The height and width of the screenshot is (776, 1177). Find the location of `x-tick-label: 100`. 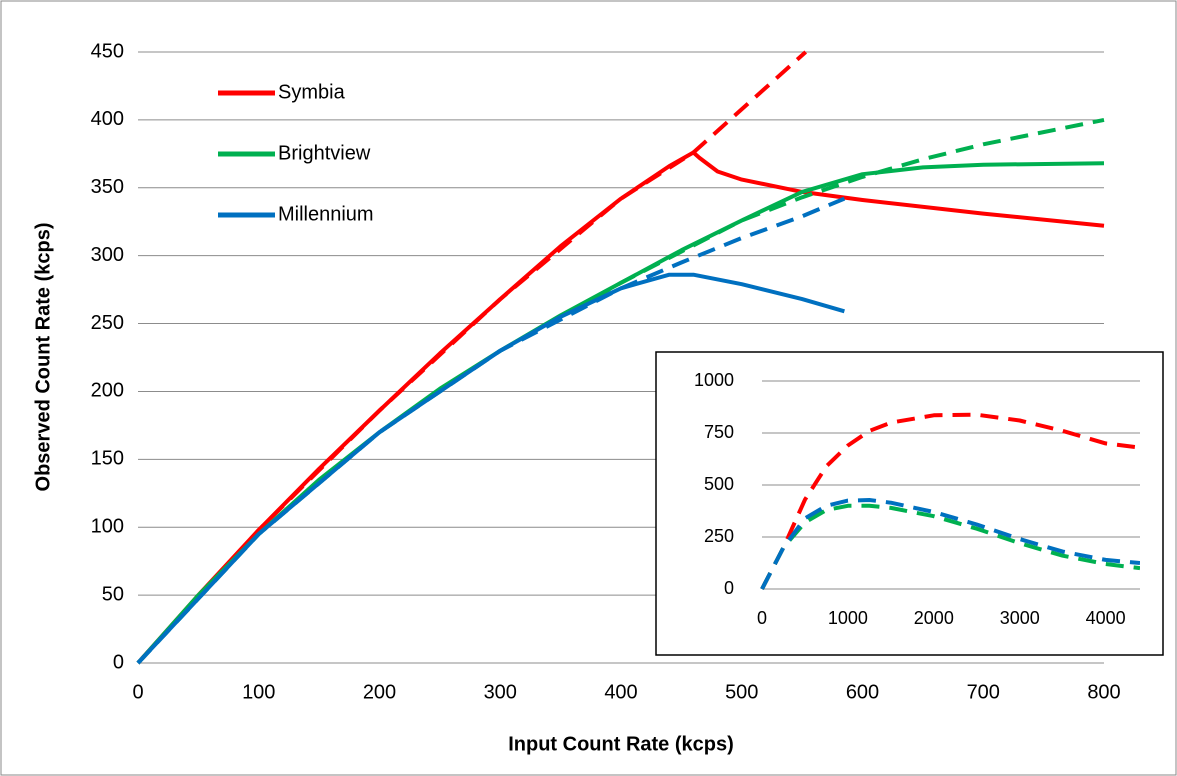

x-tick-label: 100 is located at coordinates (258, 692).